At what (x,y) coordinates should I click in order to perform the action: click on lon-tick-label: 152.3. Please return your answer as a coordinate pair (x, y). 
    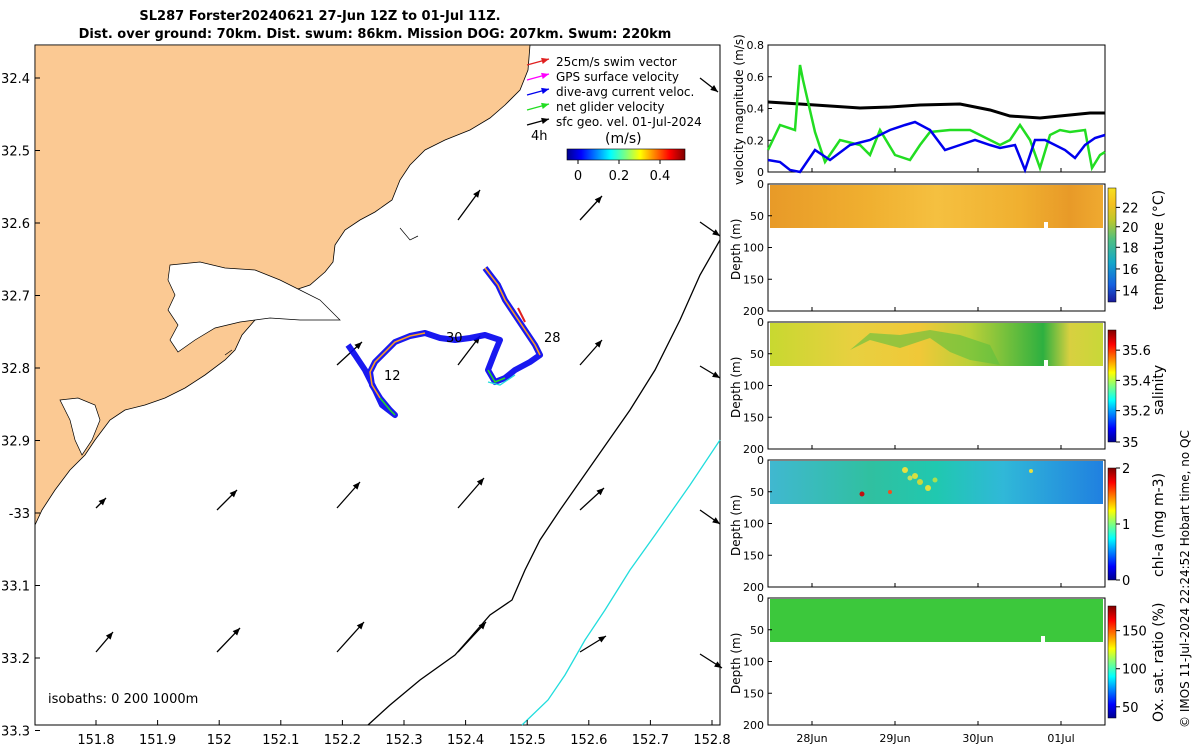
    Looking at the image, I should click on (403, 740).